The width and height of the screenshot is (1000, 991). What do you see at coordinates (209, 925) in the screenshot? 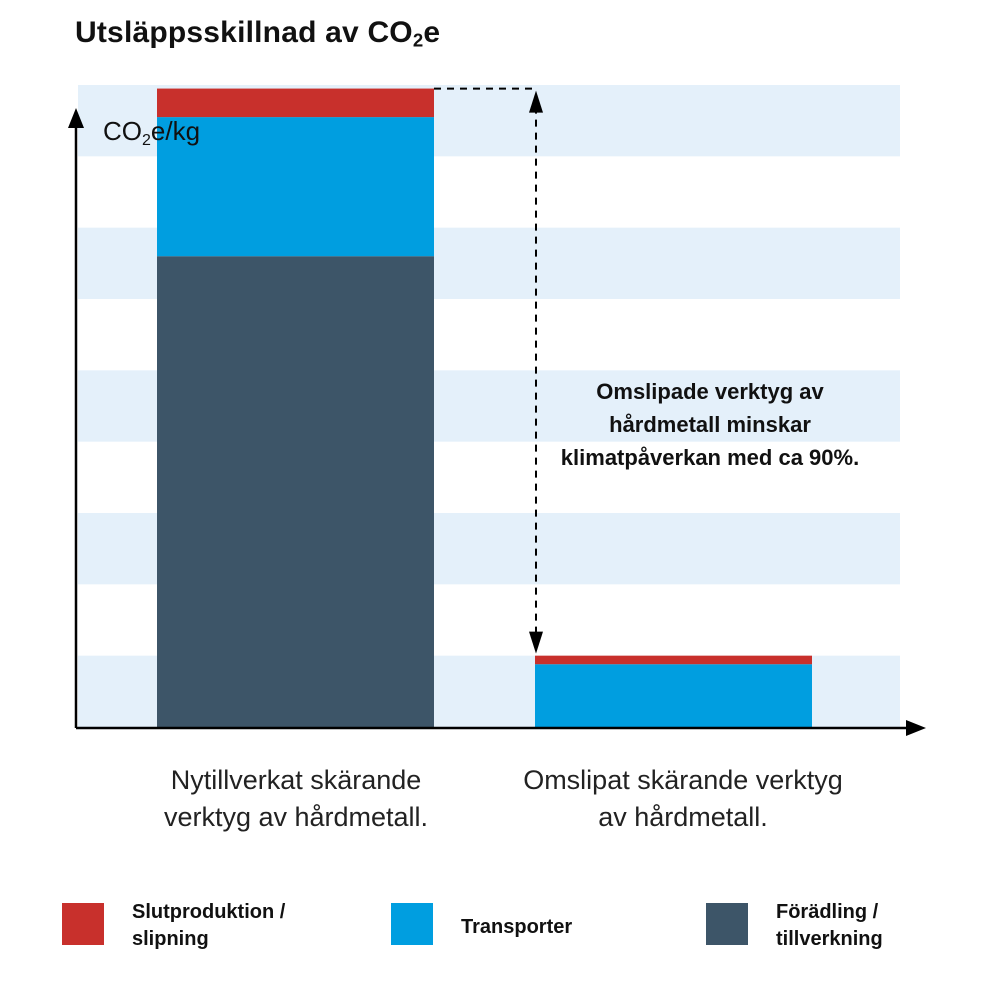
I see `legend-label-slutproduktion: Slutproduktion / slipning` at bounding box center [209, 925].